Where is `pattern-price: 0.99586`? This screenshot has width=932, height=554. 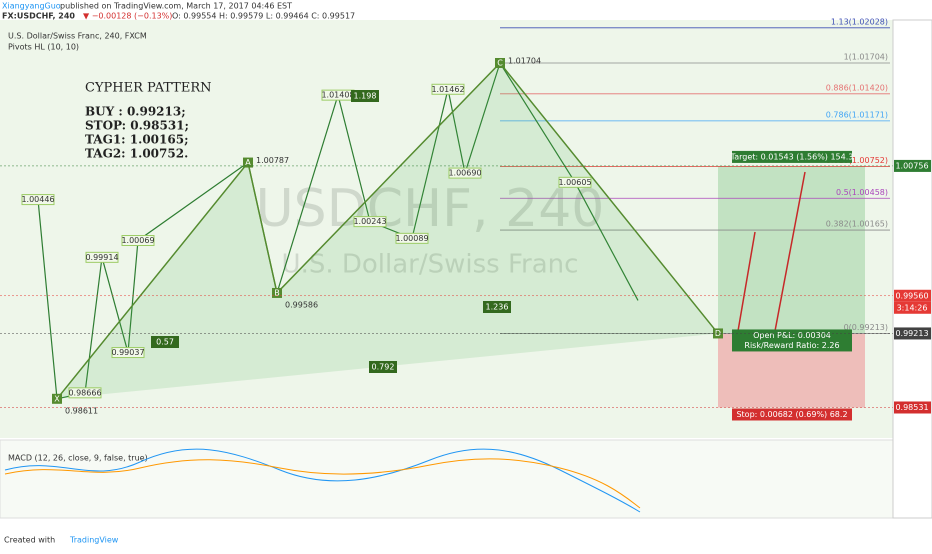 pattern-price: 0.99586 is located at coordinates (301, 304).